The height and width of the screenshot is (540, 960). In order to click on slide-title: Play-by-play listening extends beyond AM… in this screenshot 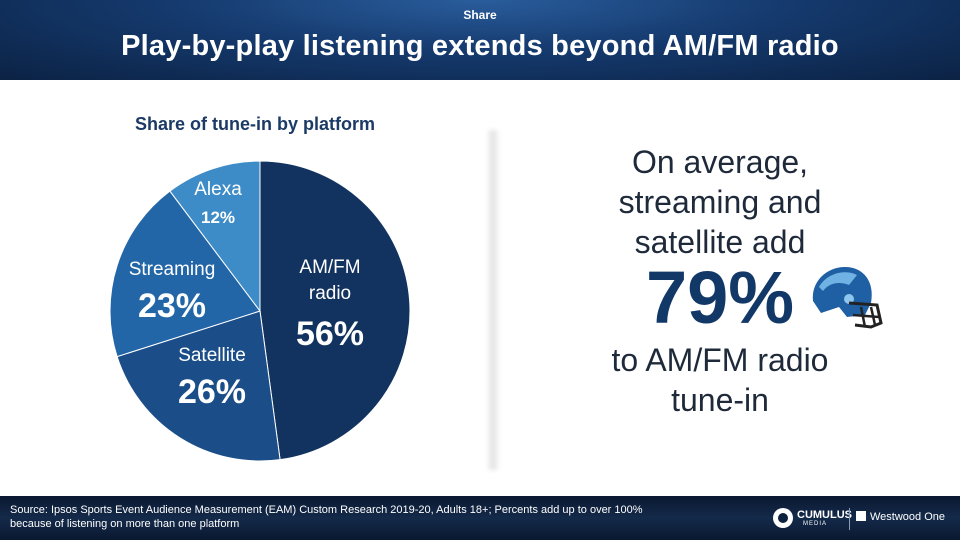, I will do `click(480, 46)`.